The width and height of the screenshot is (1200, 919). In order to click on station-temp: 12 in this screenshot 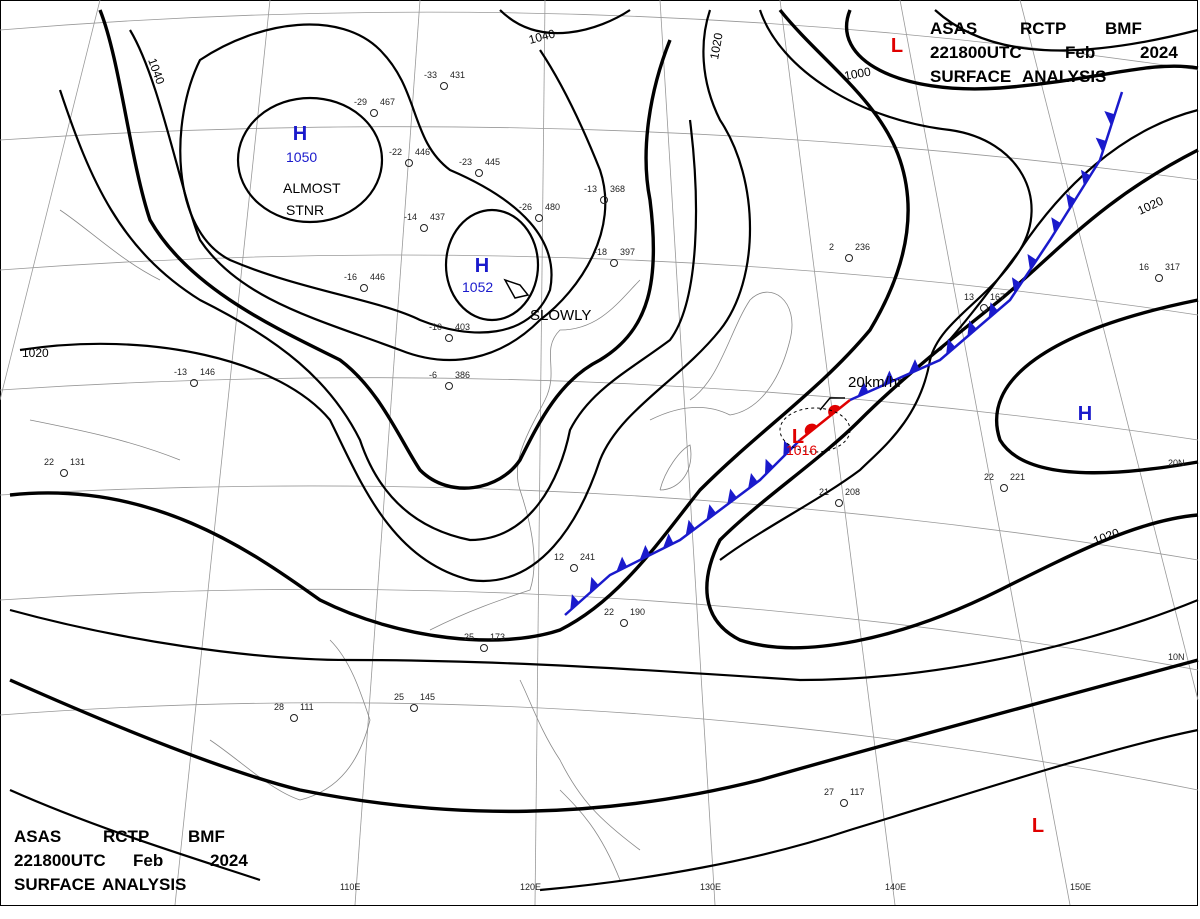, I will do `click(559, 557)`.